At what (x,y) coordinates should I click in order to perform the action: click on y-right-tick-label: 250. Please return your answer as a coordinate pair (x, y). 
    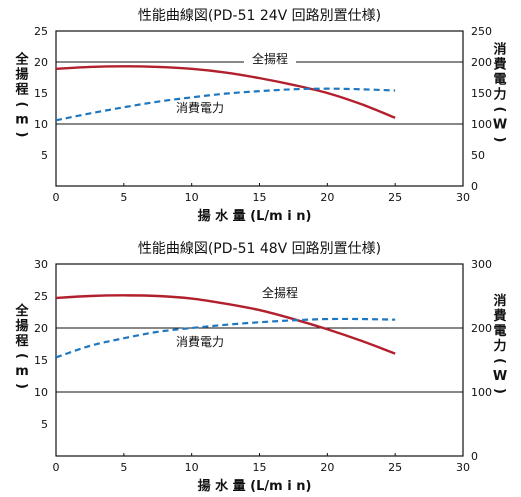
    Looking at the image, I should click on (481, 31).